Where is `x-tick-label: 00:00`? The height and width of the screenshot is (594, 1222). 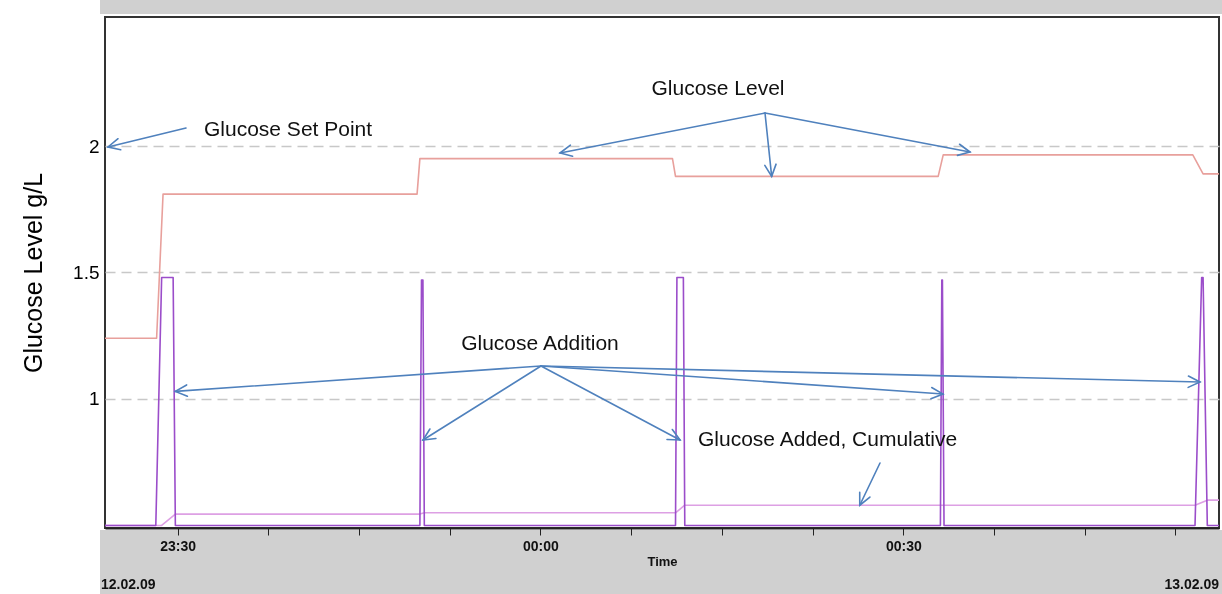
x-tick-label: 00:00 is located at coordinates (541, 545).